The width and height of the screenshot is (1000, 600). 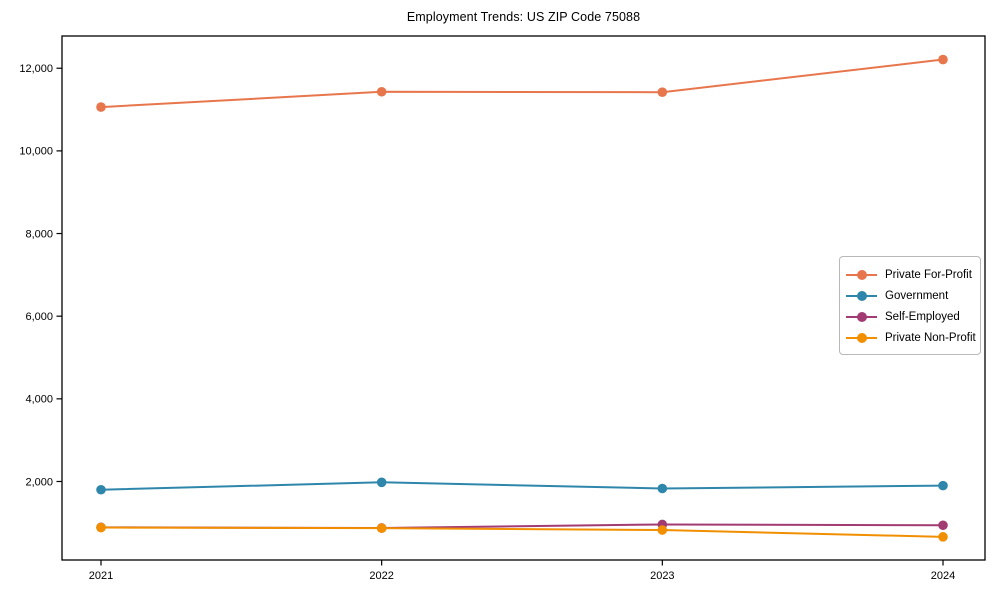 What do you see at coordinates (943, 576) in the screenshot?
I see `x-axis-tick-label: 2024` at bounding box center [943, 576].